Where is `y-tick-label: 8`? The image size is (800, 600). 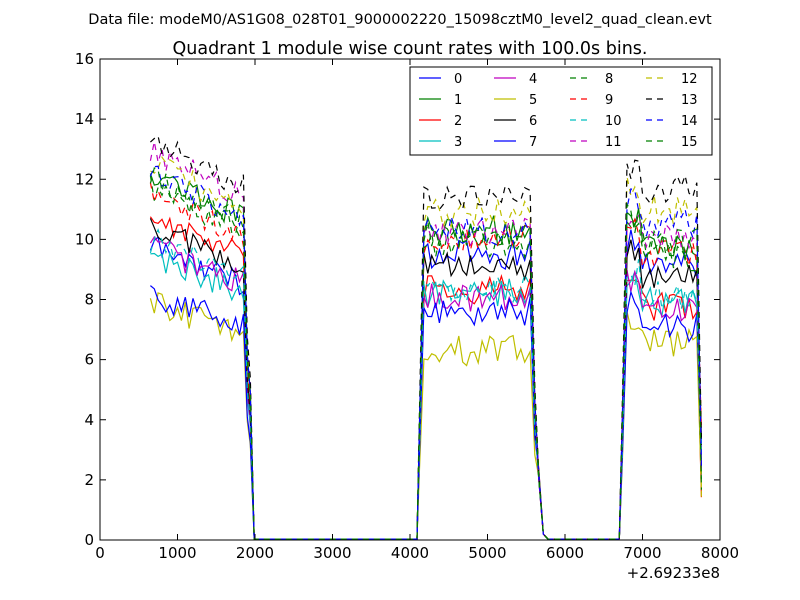 y-tick-label: 8 is located at coordinates (89, 300).